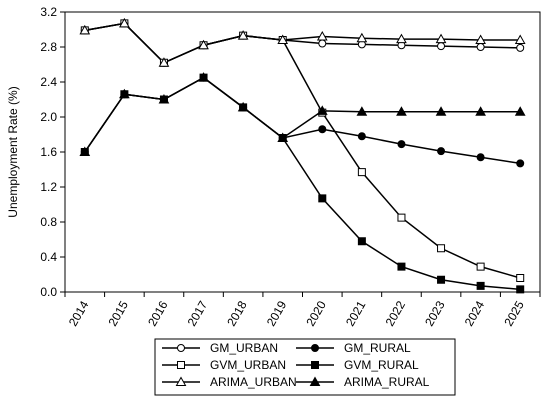 Image resolution: width=550 pixels, height=400 pixels. What do you see at coordinates (158, 313) in the screenshot?
I see `x-tick-label: 2016` at bounding box center [158, 313].